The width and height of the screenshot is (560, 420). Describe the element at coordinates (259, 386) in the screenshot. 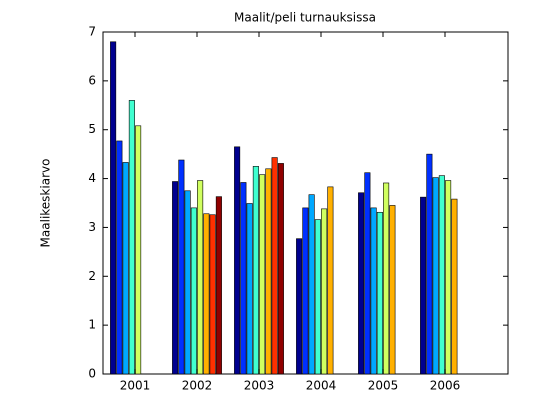

I see `x-tick-label: 2003` at that location.